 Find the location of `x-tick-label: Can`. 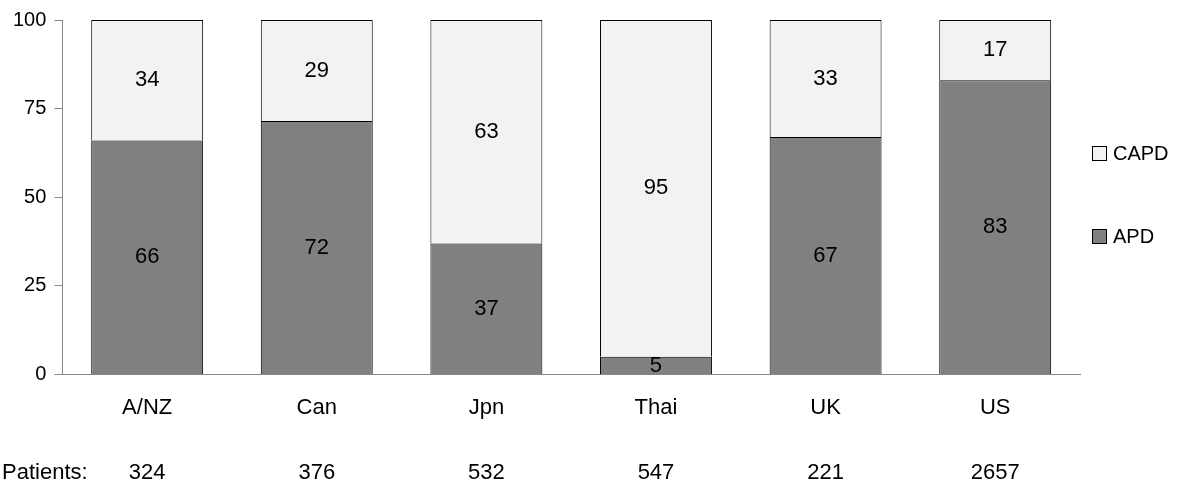

x-tick-label: Can is located at coordinates (316, 406).